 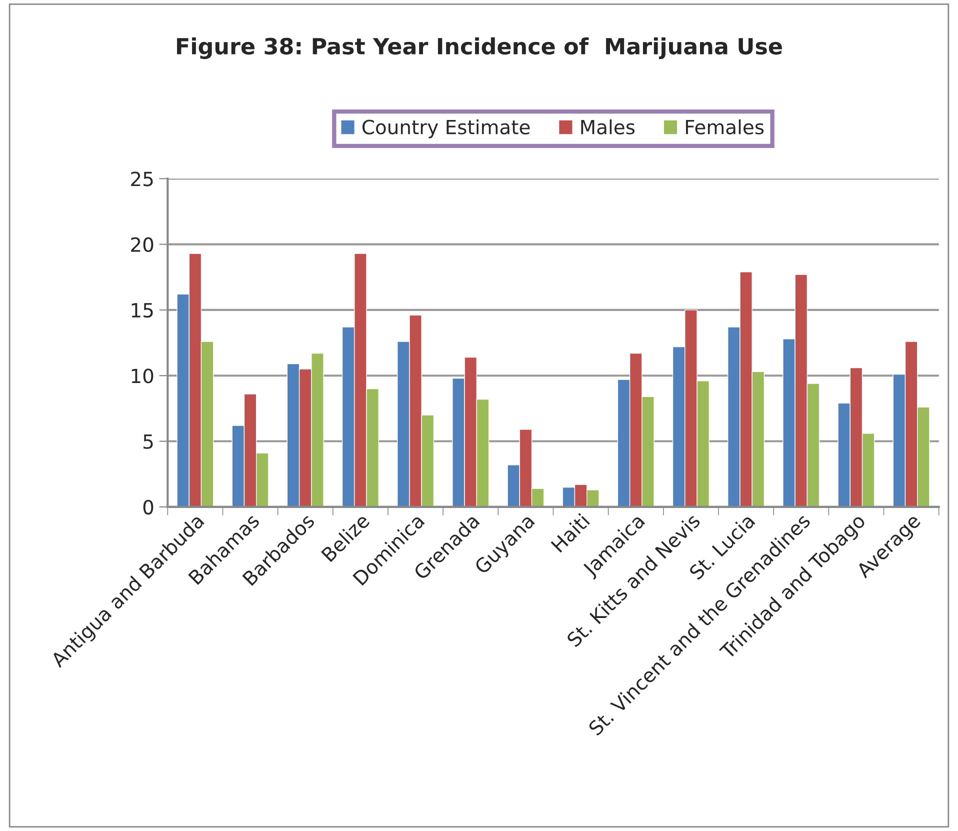 I want to click on legend-label: Males, so click(x=608, y=126).